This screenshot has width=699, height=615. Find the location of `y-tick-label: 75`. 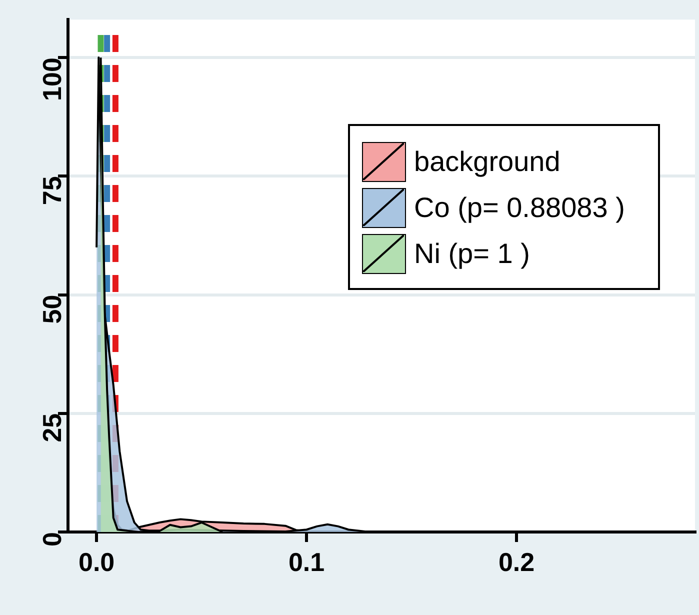

y-tick-label: 75 is located at coordinates (52, 191).